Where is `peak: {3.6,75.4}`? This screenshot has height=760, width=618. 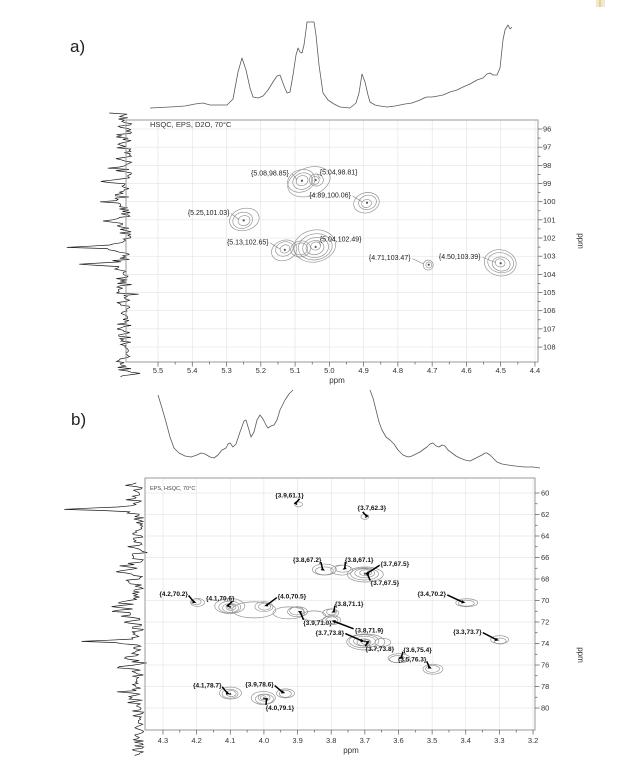 peak: {3.6,75.4} is located at coordinates (409, 655).